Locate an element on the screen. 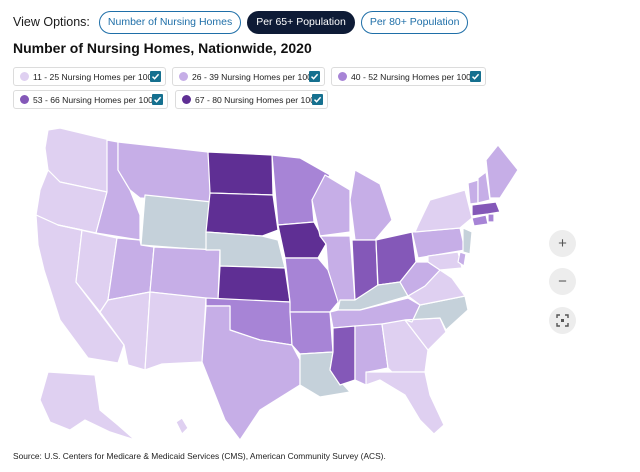 The height and width of the screenshot is (472, 640). legend-item-40-52: 40 - 52 Nursing Homes per 100K is located at coordinates (408, 76).